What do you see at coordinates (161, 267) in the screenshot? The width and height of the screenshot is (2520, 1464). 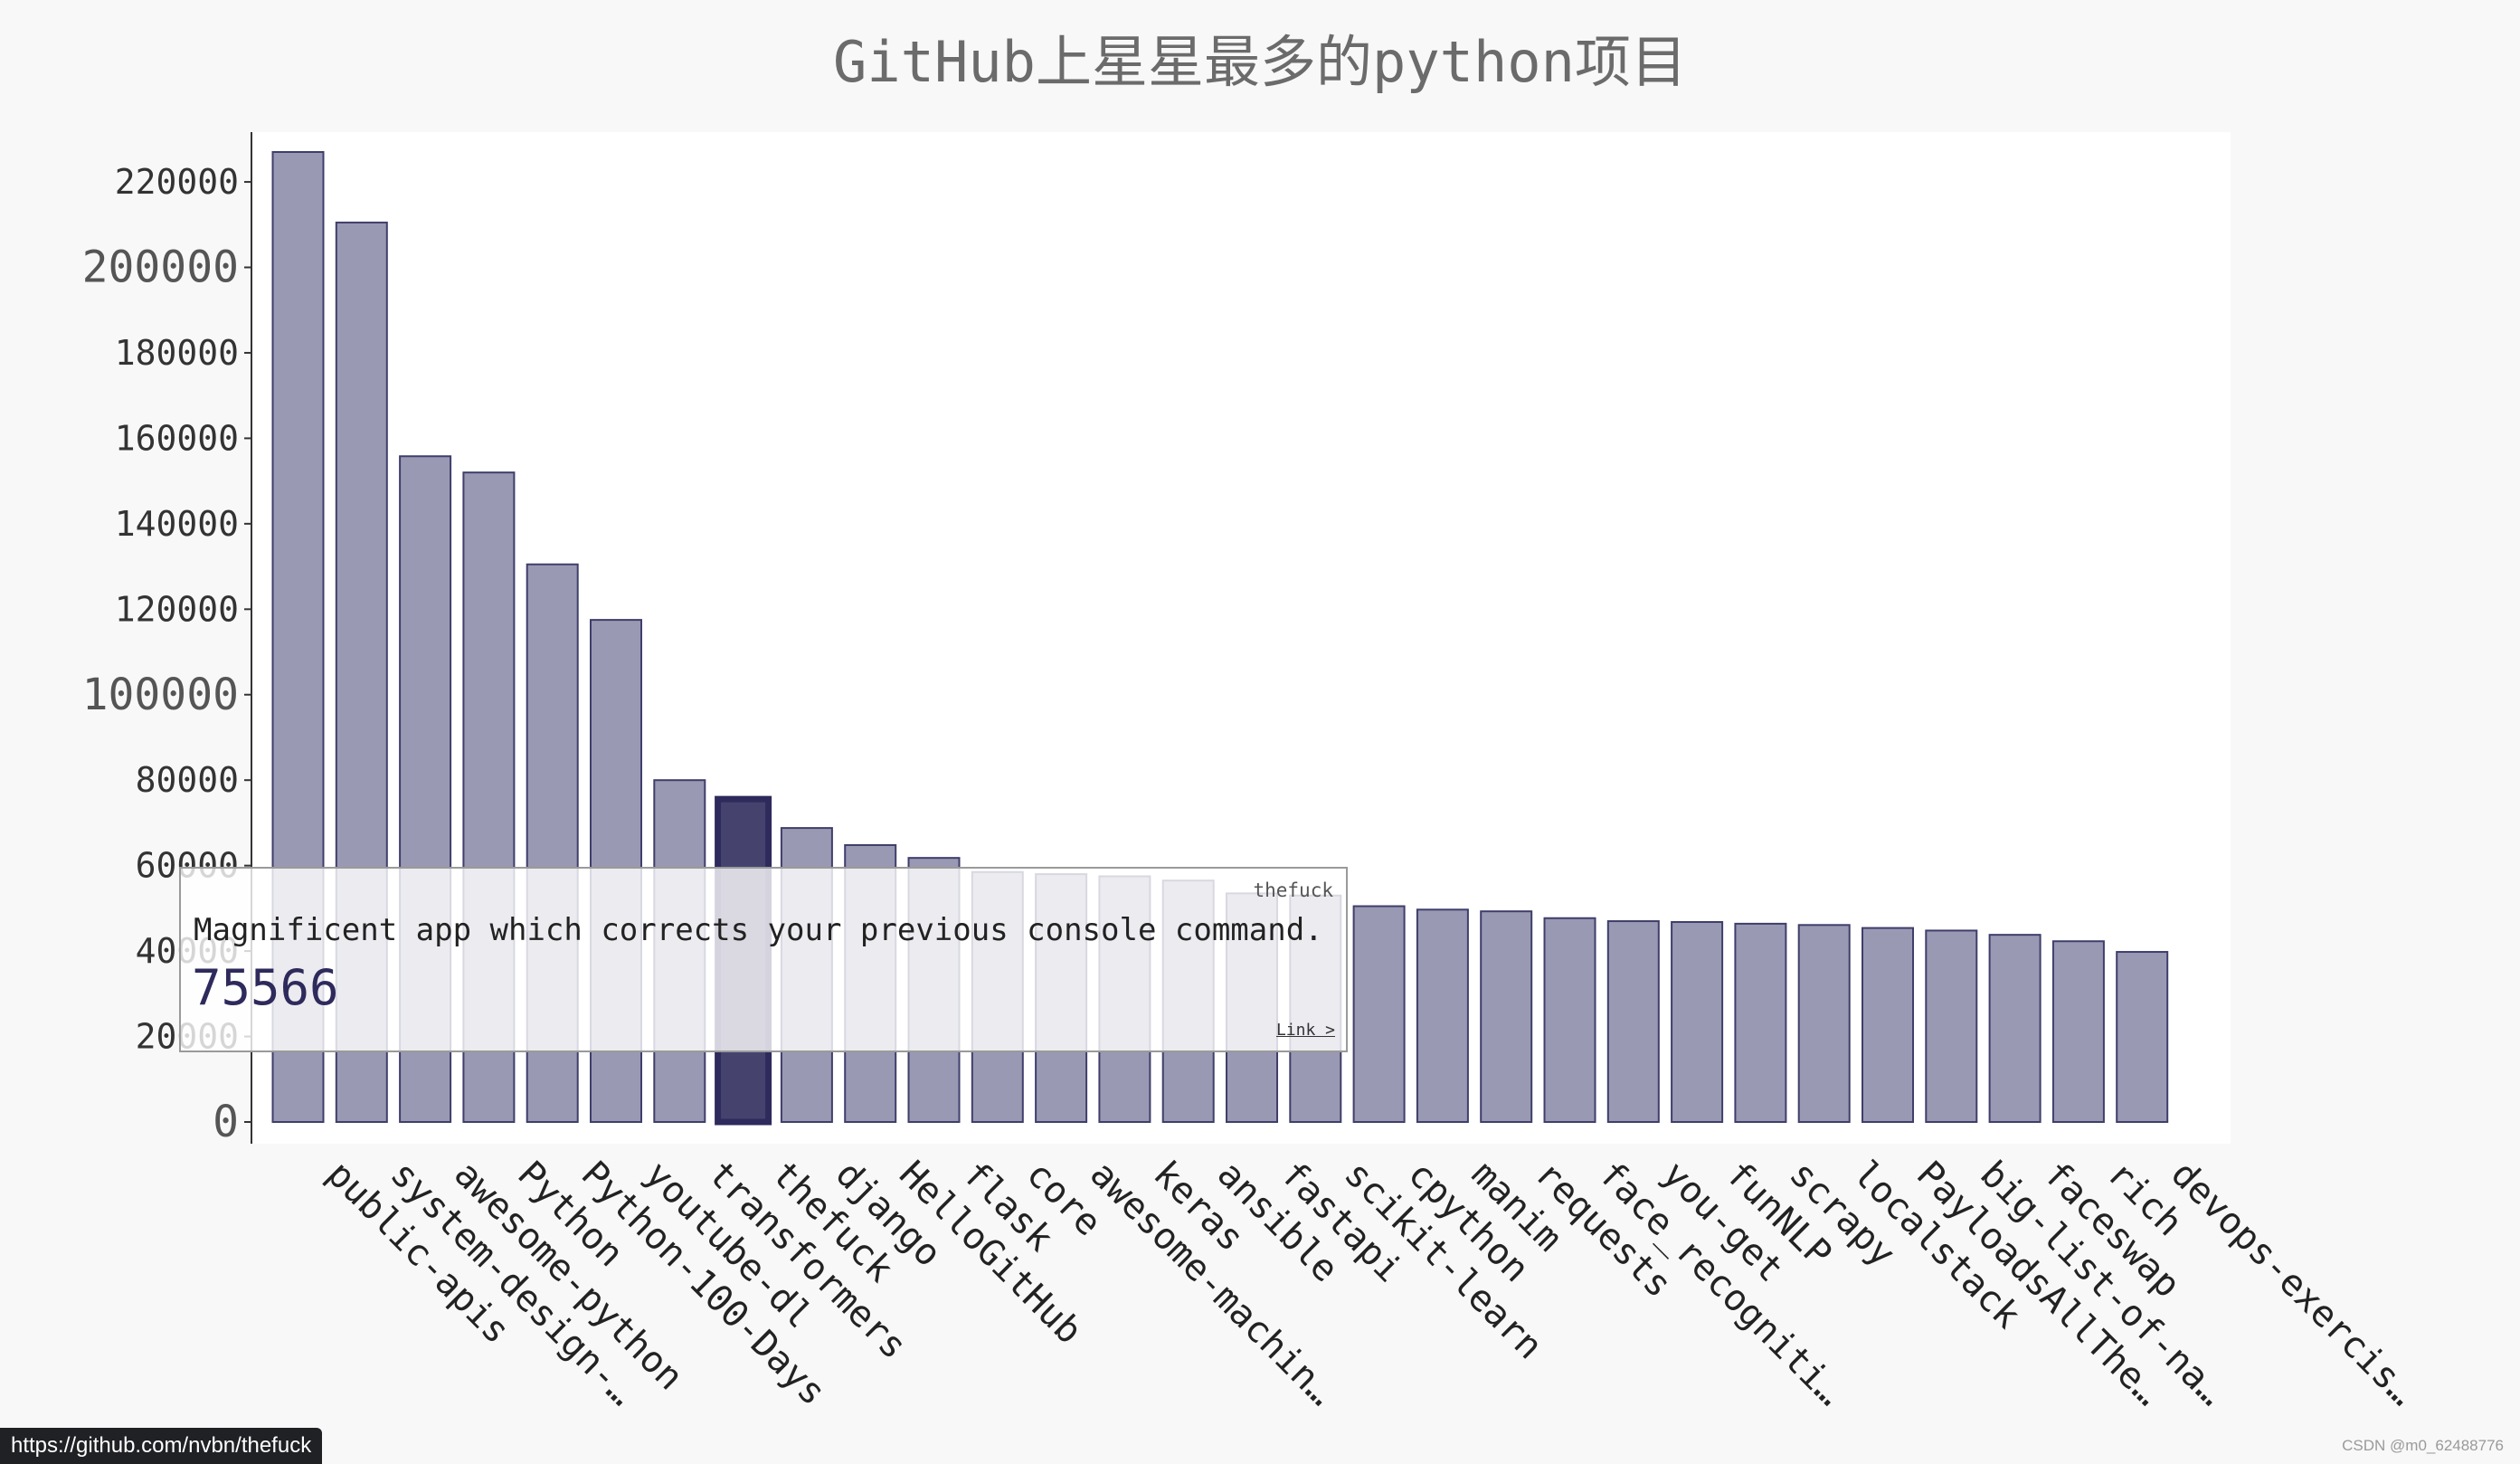 I see `y-tick-label: 200000` at bounding box center [161, 267].